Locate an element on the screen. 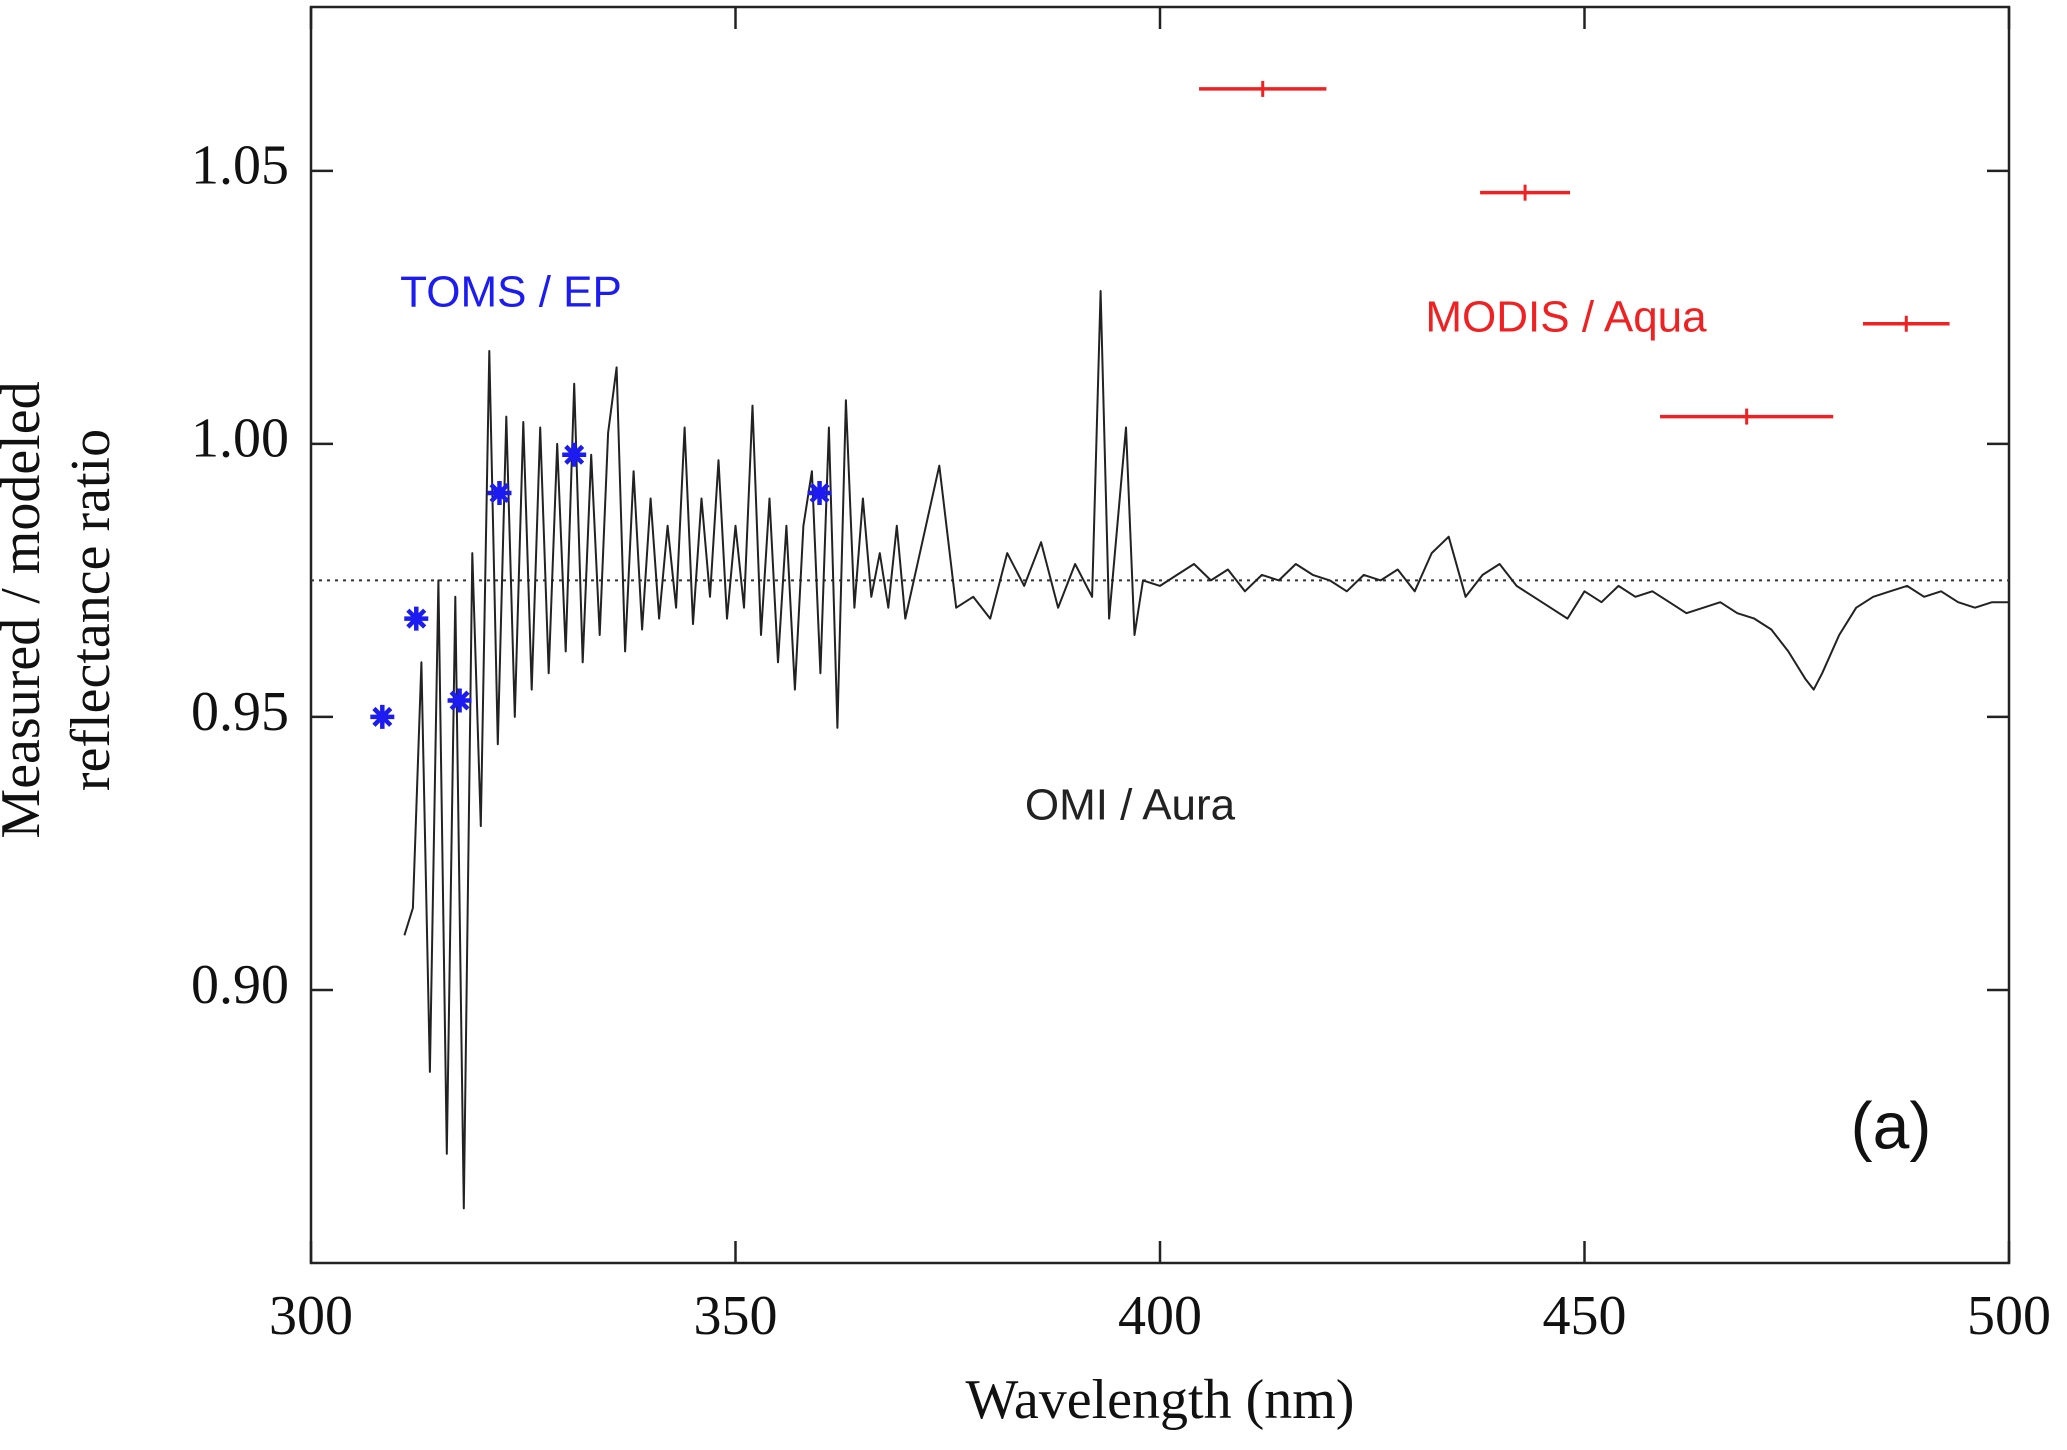 Image resolution: width=2067 pixels, height=1450 pixels. x-tick-label: 400 is located at coordinates (1160, 1316).